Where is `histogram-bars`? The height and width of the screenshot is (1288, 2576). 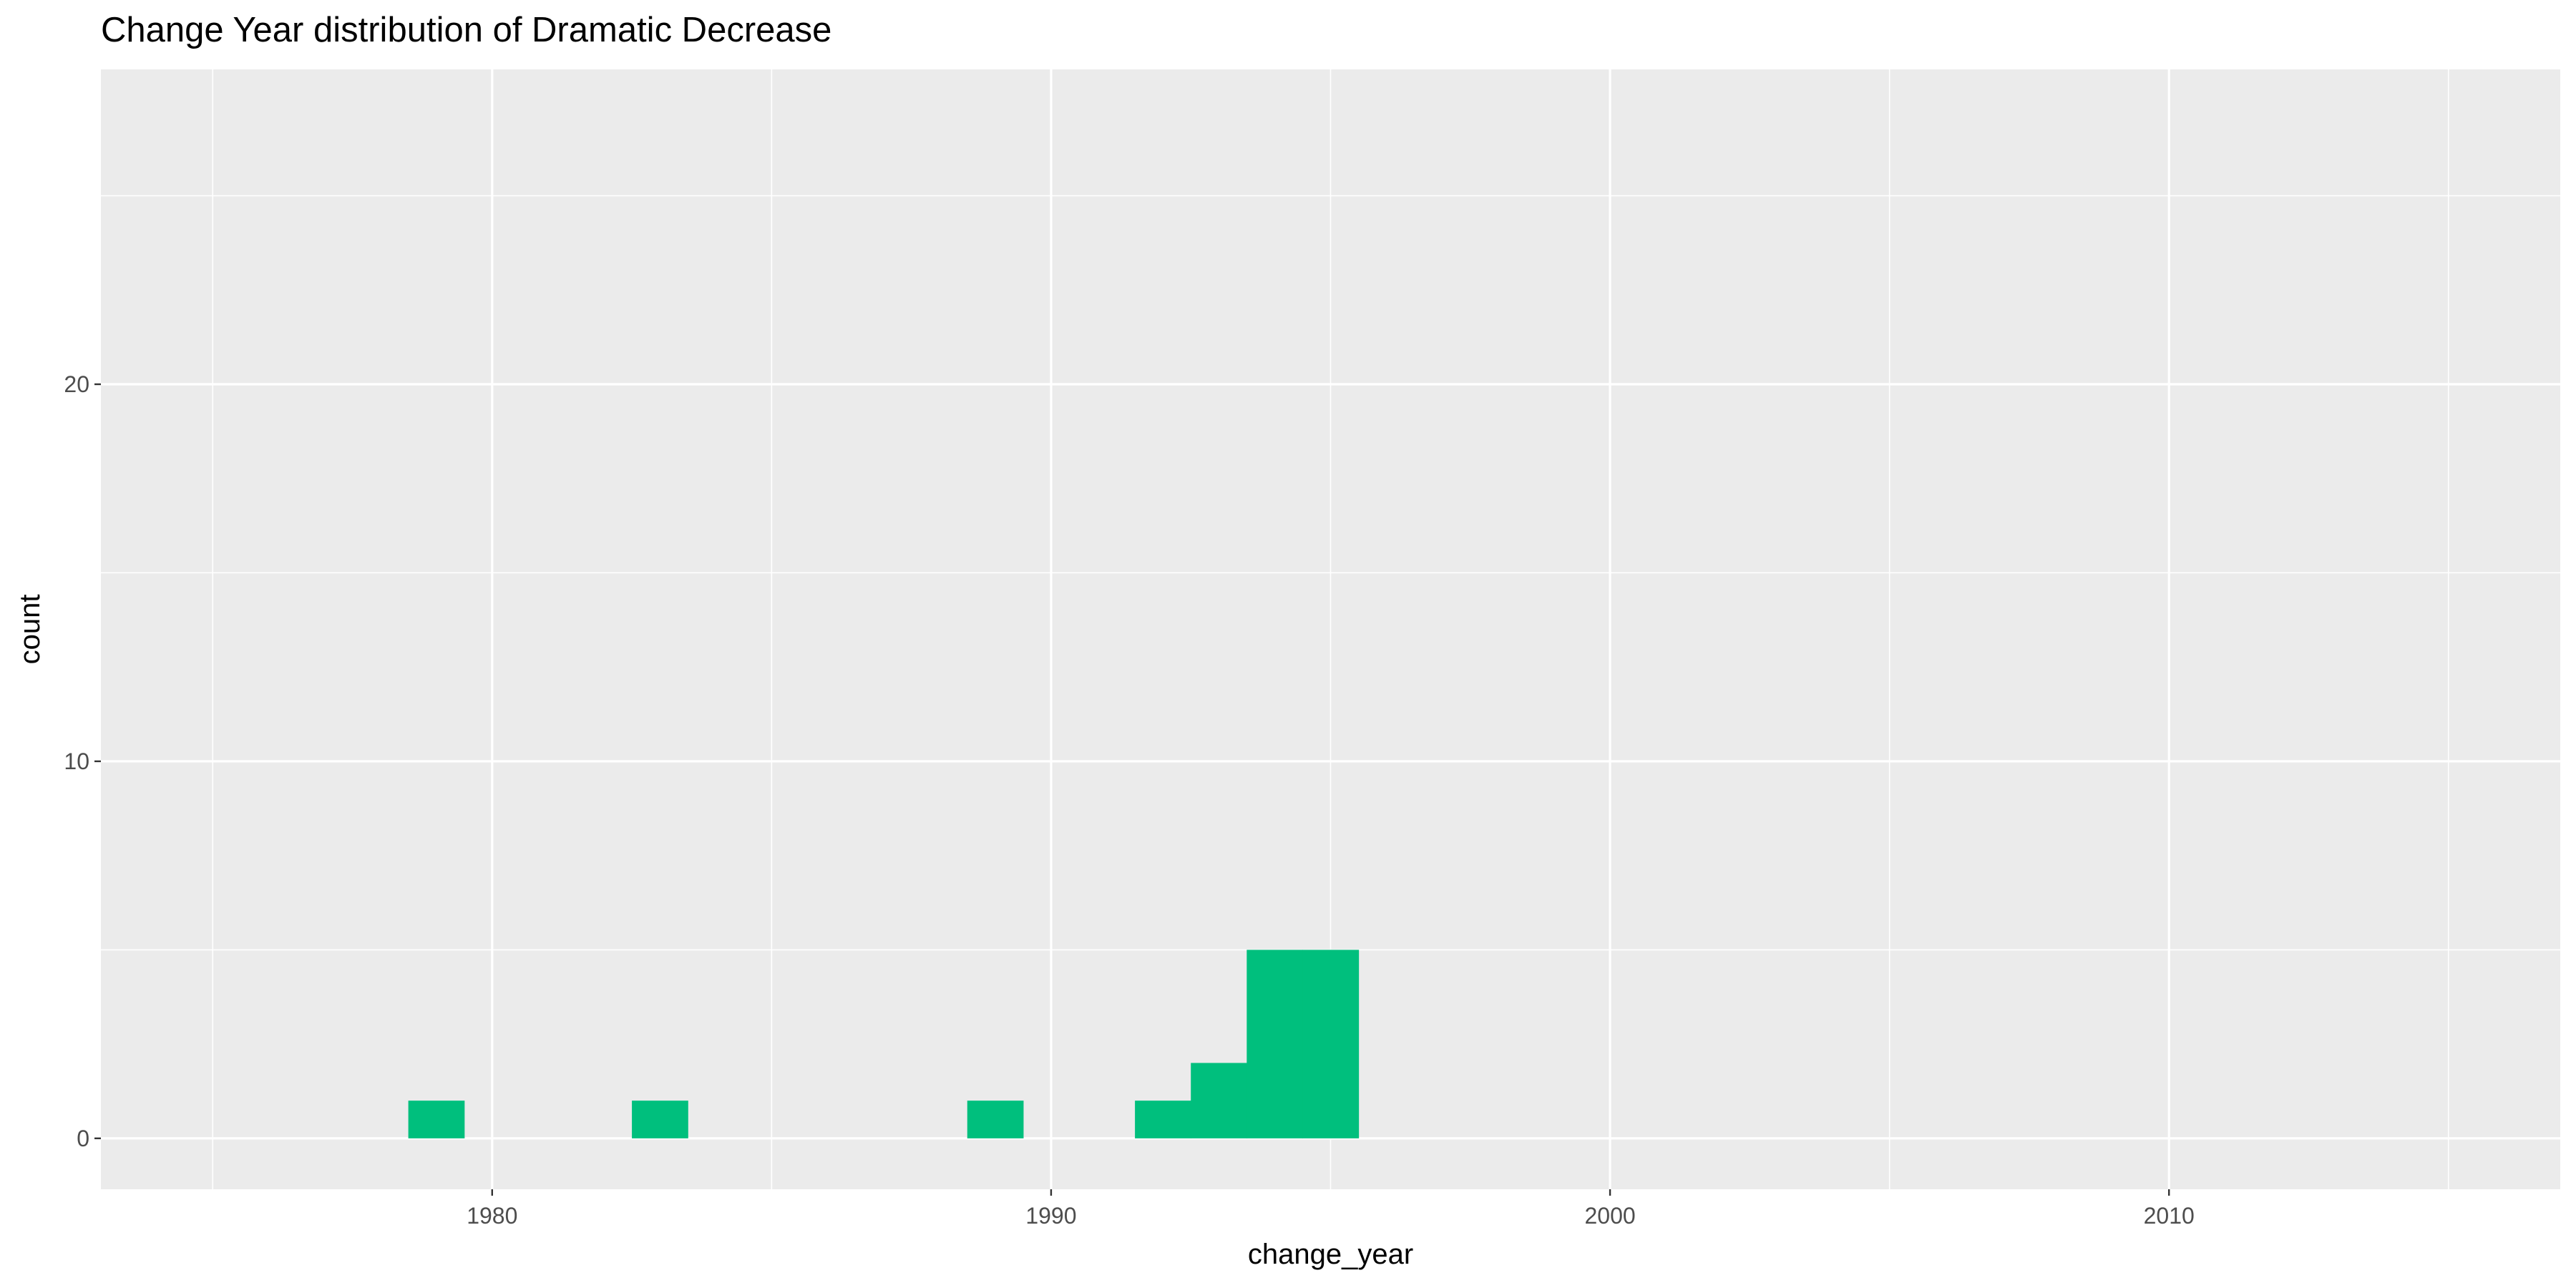 histogram-bars is located at coordinates (884, 1044).